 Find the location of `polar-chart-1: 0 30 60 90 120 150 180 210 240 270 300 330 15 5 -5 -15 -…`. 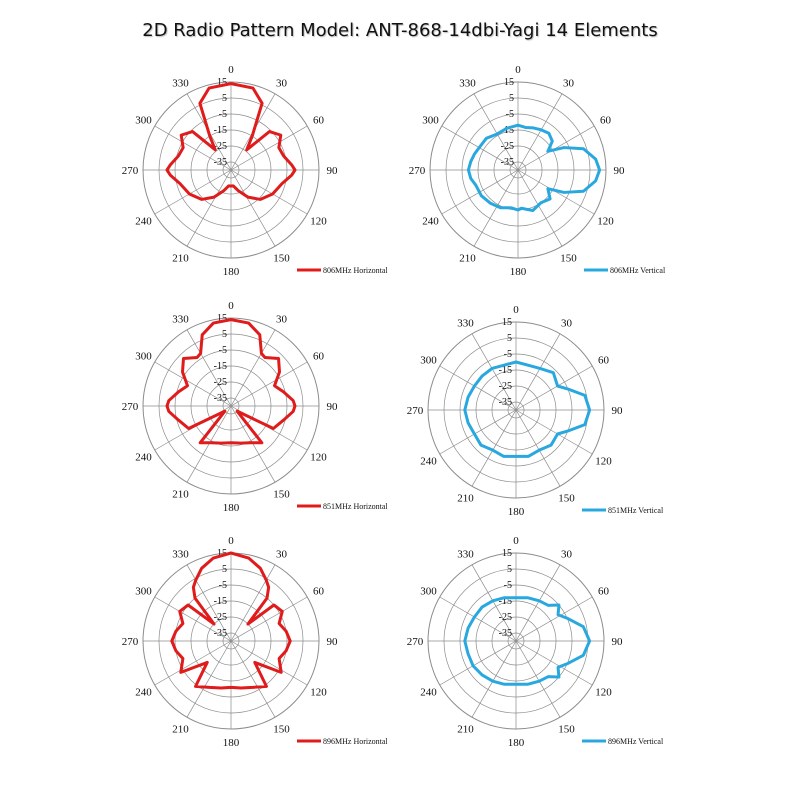

polar-chart-1: 0 30 60 90 120 150 180 210 240 270 300 330 15 5 -5 -15 -… is located at coordinates (255, 171).